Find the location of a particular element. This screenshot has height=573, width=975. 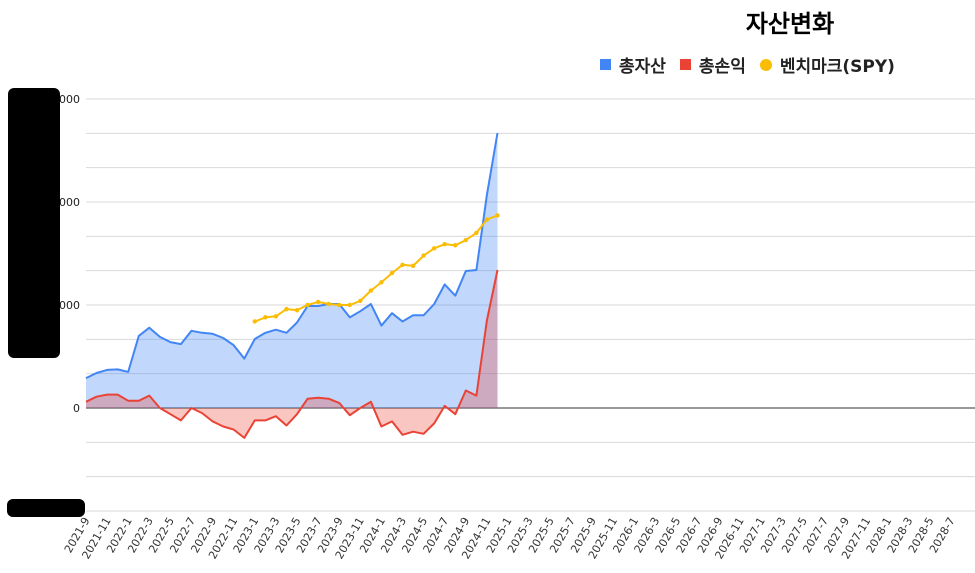

chart-legend: 총자산 총손익 벤치마크(SPY) is located at coordinates (747, 64).